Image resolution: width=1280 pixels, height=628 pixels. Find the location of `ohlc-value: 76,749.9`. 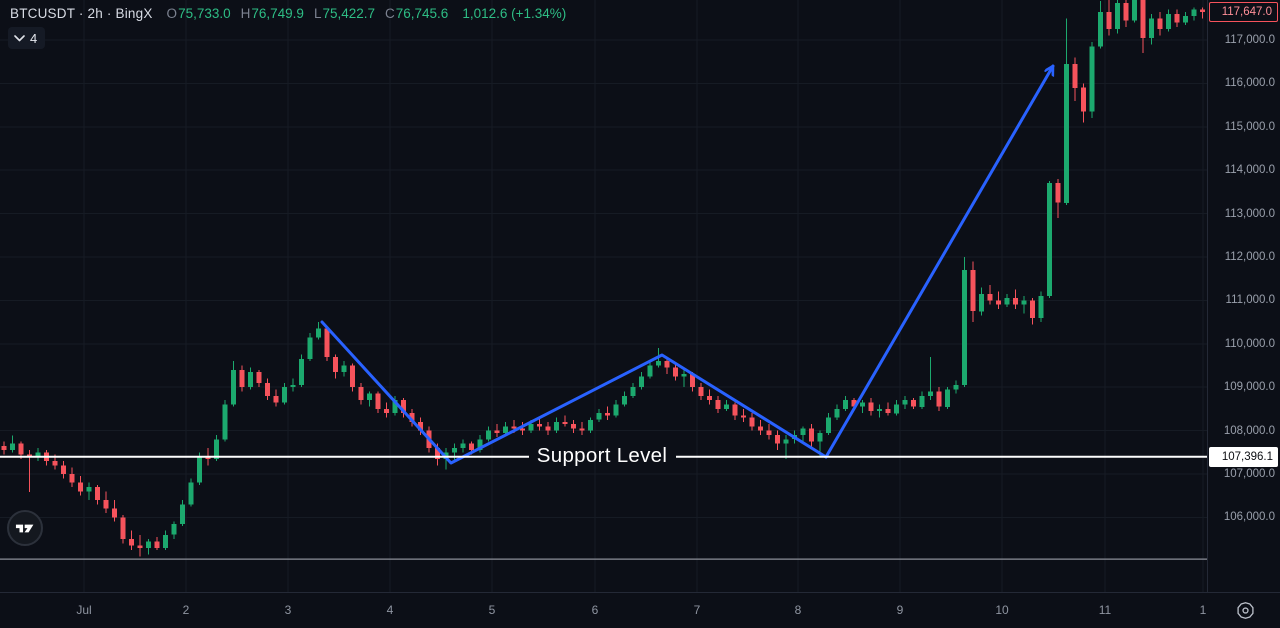

ohlc-value: 76,749.9 is located at coordinates (277, 13).